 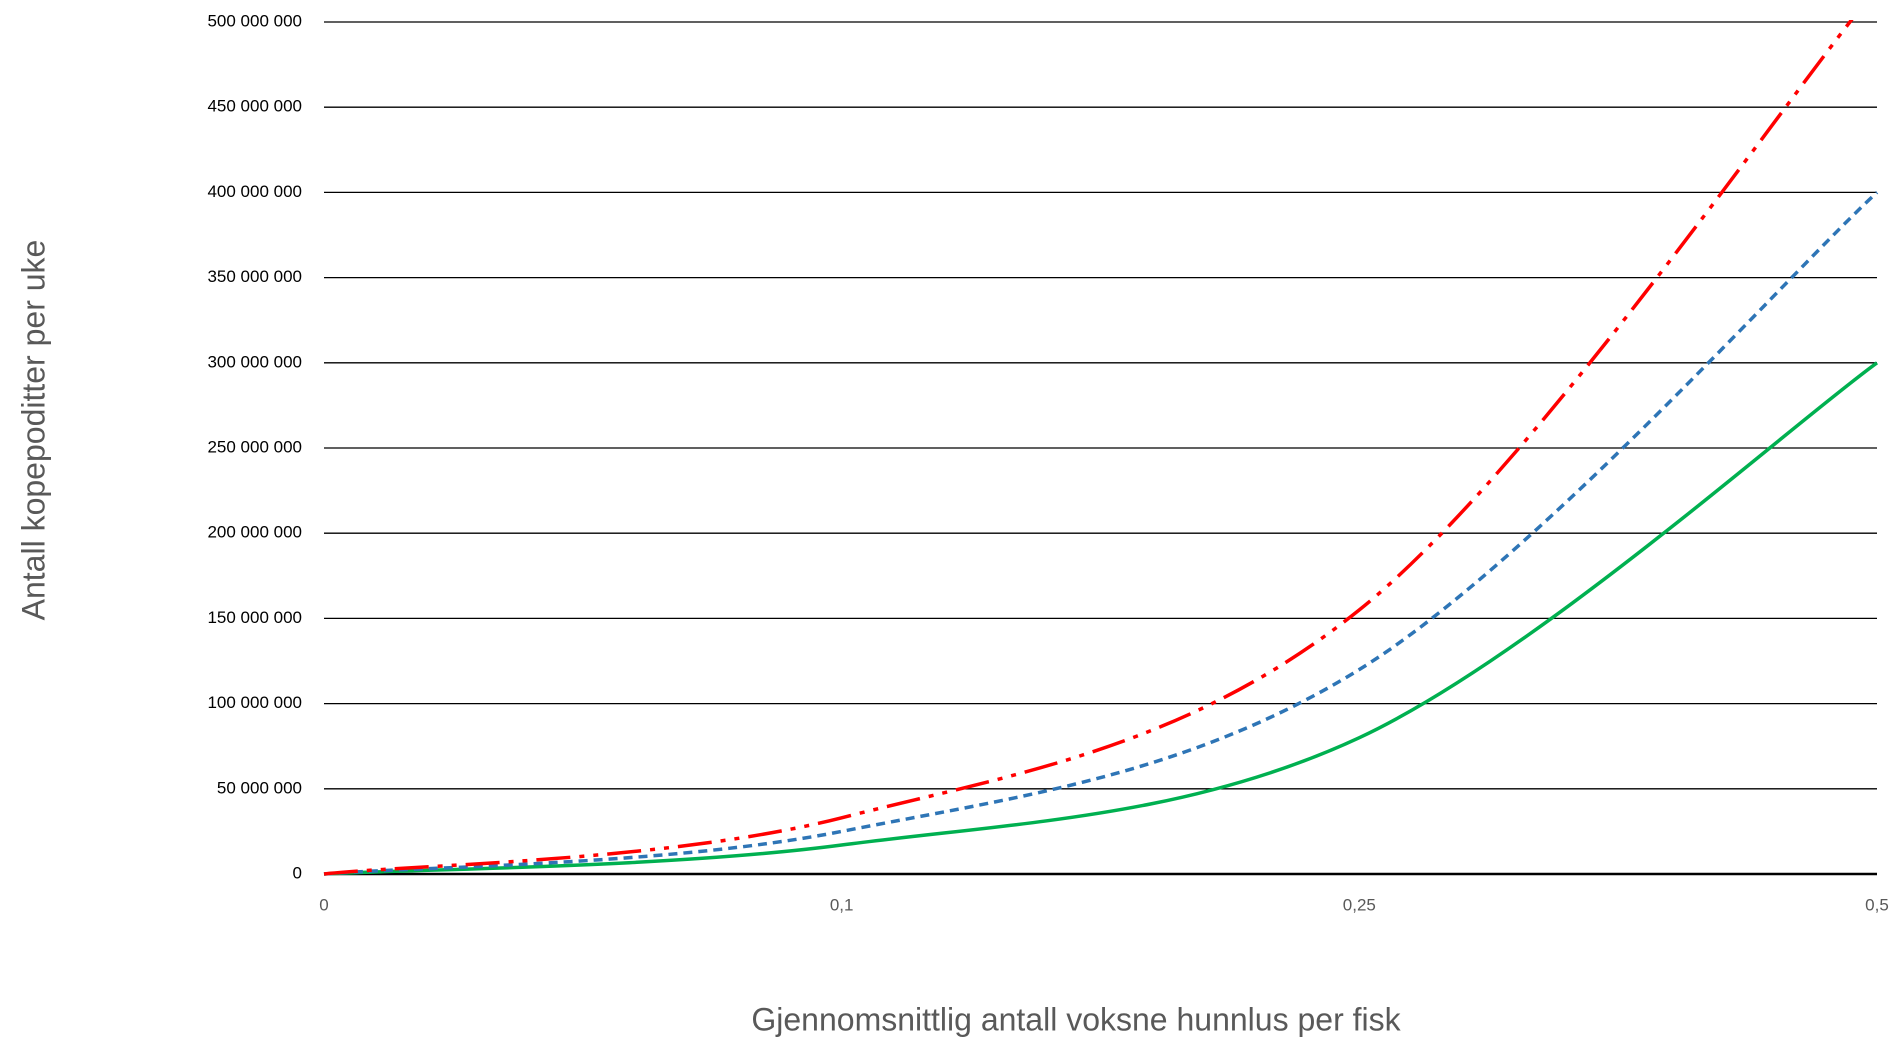 I want to click on y-tick-label: 0, so click(x=297, y=872).